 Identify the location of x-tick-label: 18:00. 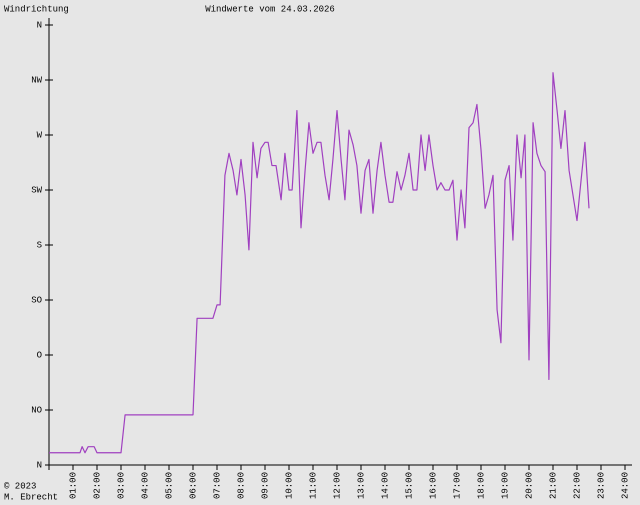
(481, 485).